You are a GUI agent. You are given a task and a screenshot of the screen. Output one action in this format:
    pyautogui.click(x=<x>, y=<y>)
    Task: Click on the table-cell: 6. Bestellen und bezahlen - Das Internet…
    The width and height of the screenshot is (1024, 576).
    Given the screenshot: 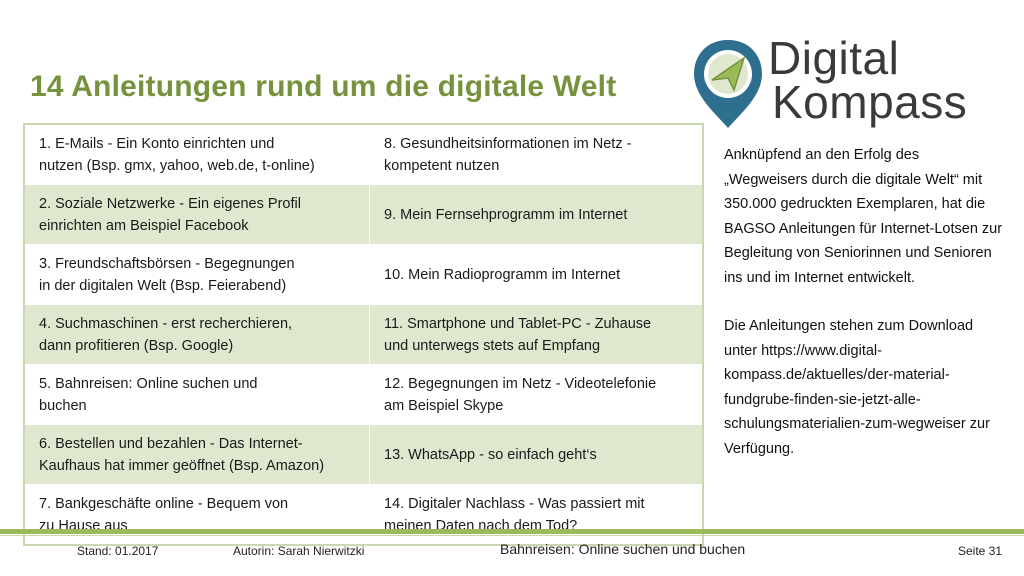 What is the action you would take?
    pyautogui.click(x=196, y=454)
    